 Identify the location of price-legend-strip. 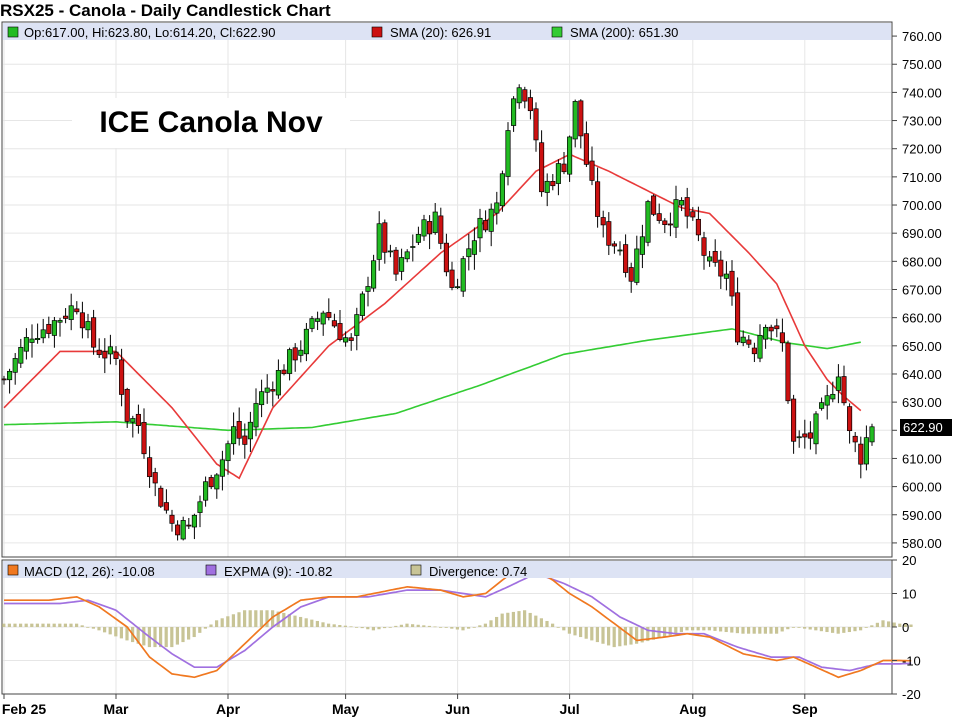
(447, 31).